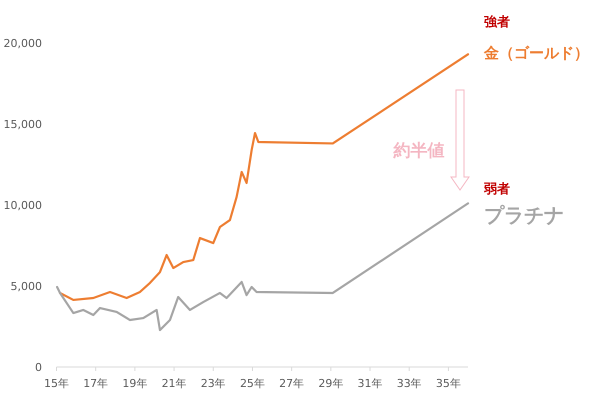 Image resolution: width=600 pixels, height=394 pixels. Describe the element at coordinates (252, 383) in the screenshot. I see `x-tick-label: 25年` at that location.